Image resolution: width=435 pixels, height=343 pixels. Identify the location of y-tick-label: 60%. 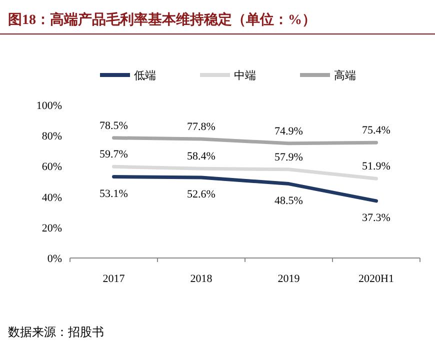
(52, 167).